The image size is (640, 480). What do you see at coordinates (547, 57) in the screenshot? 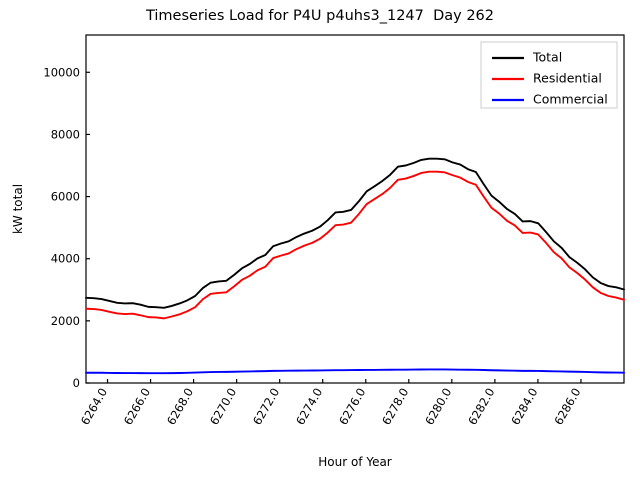
I see `legend-label-total: Total` at bounding box center [547, 57].